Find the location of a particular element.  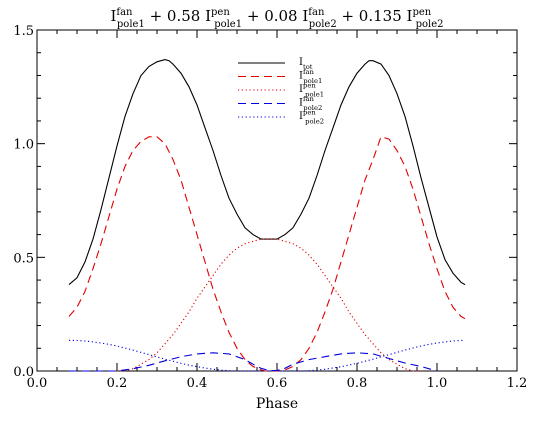

y-tick-label: 0.0 is located at coordinates (23, 372).